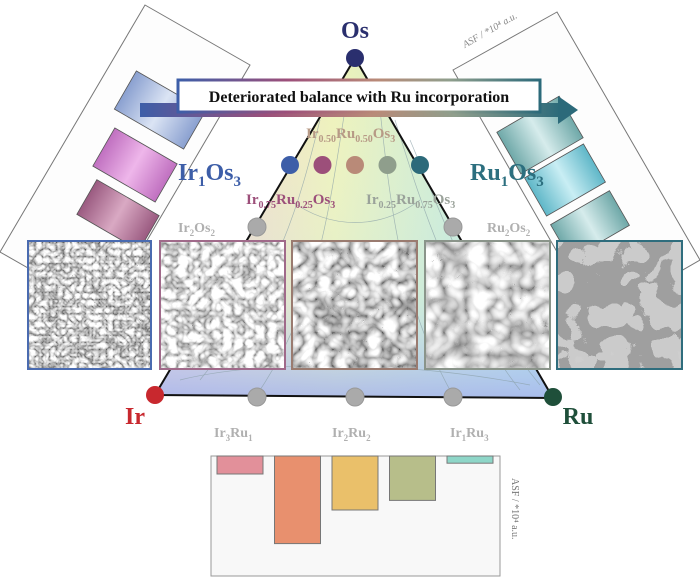 Image resolution: width=700 pixels, height=579 pixels. I want to click on label-ir3ru1: Ir3Ru1, so click(233, 434).